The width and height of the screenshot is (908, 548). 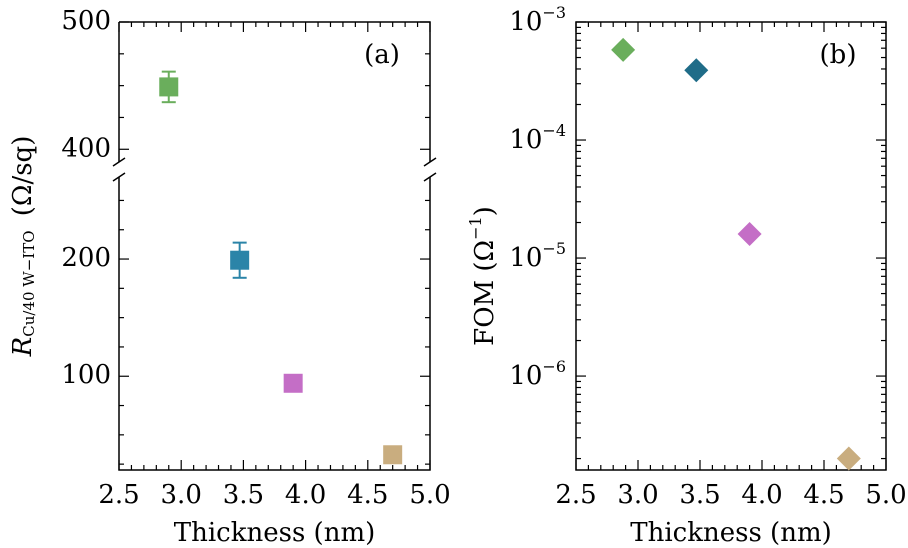 What do you see at coordinates (537, 138) in the screenshot?
I see `y-tick-label: 10⁻⁴` at bounding box center [537, 138].